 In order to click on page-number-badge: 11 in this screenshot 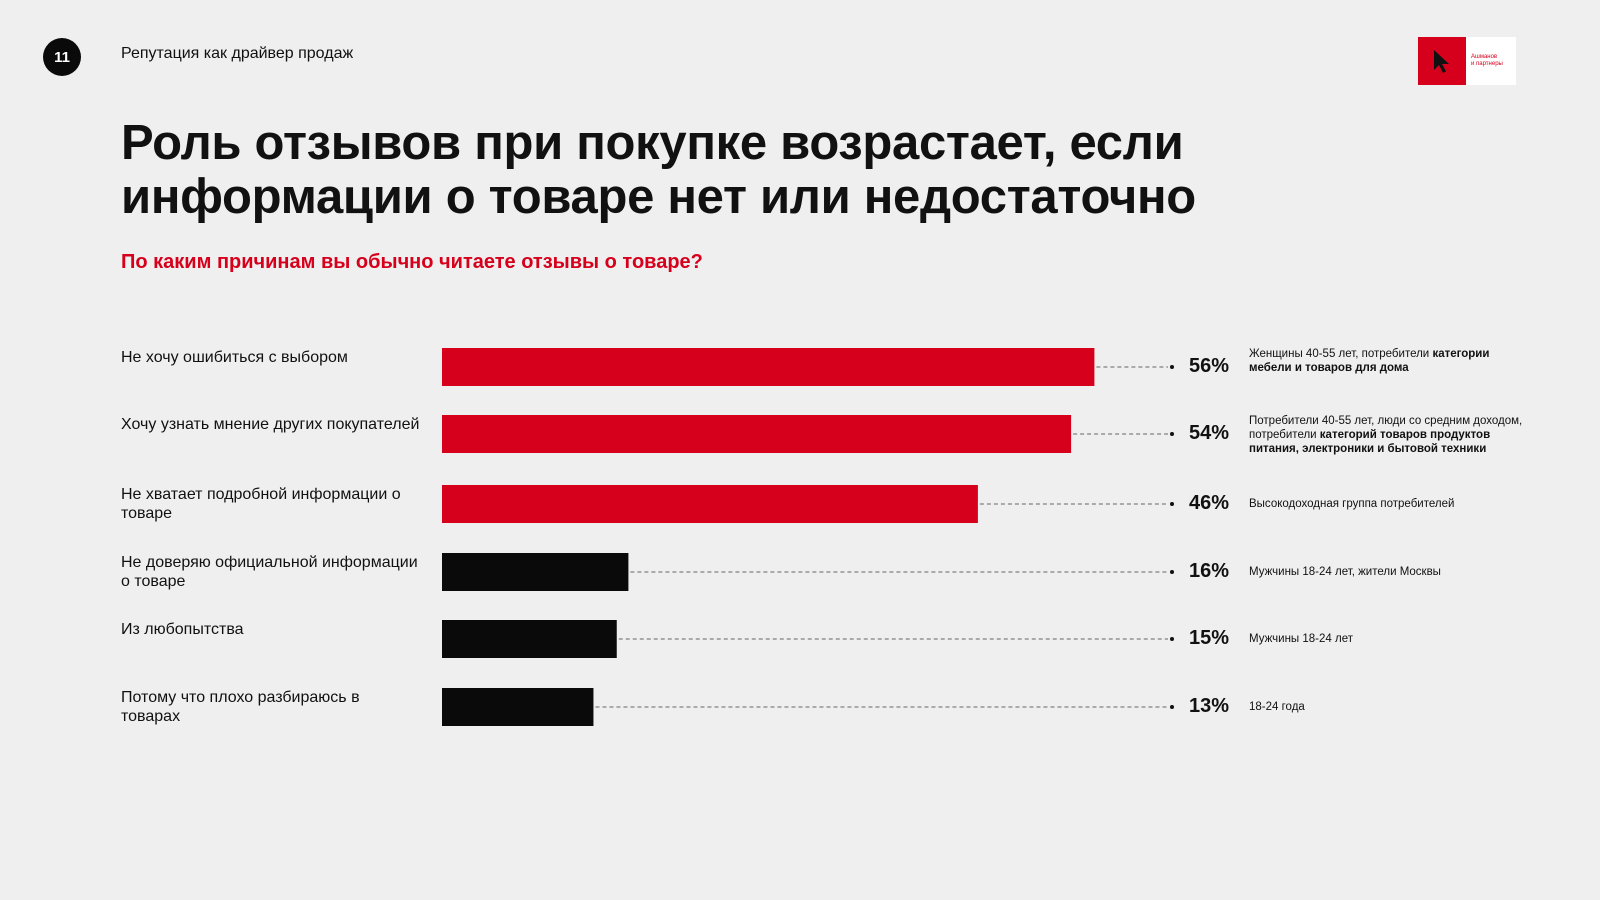, I will do `click(62, 57)`.